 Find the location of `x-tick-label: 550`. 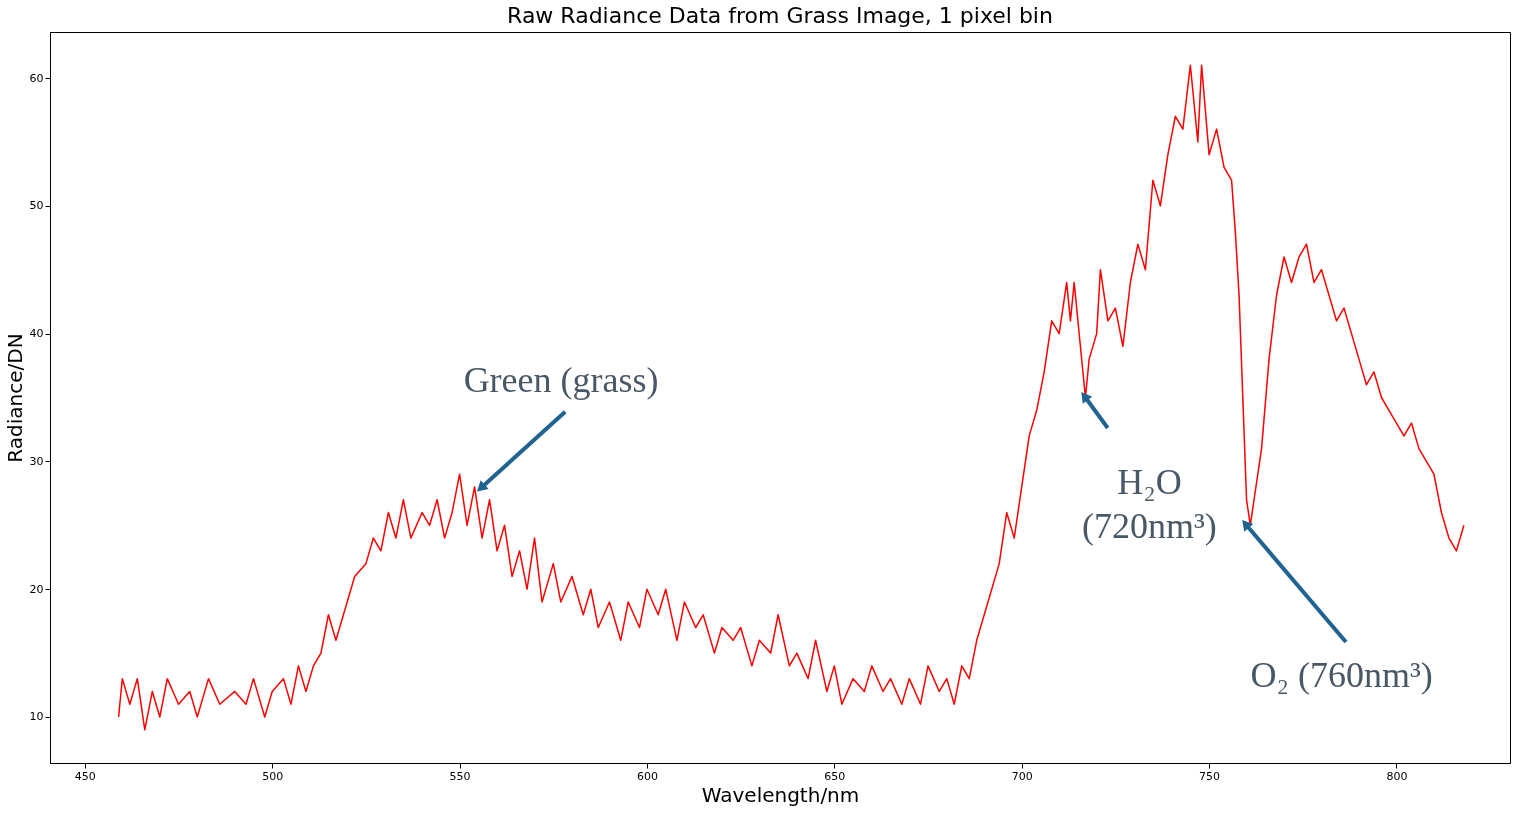

x-tick-label: 550 is located at coordinates (460, 776).